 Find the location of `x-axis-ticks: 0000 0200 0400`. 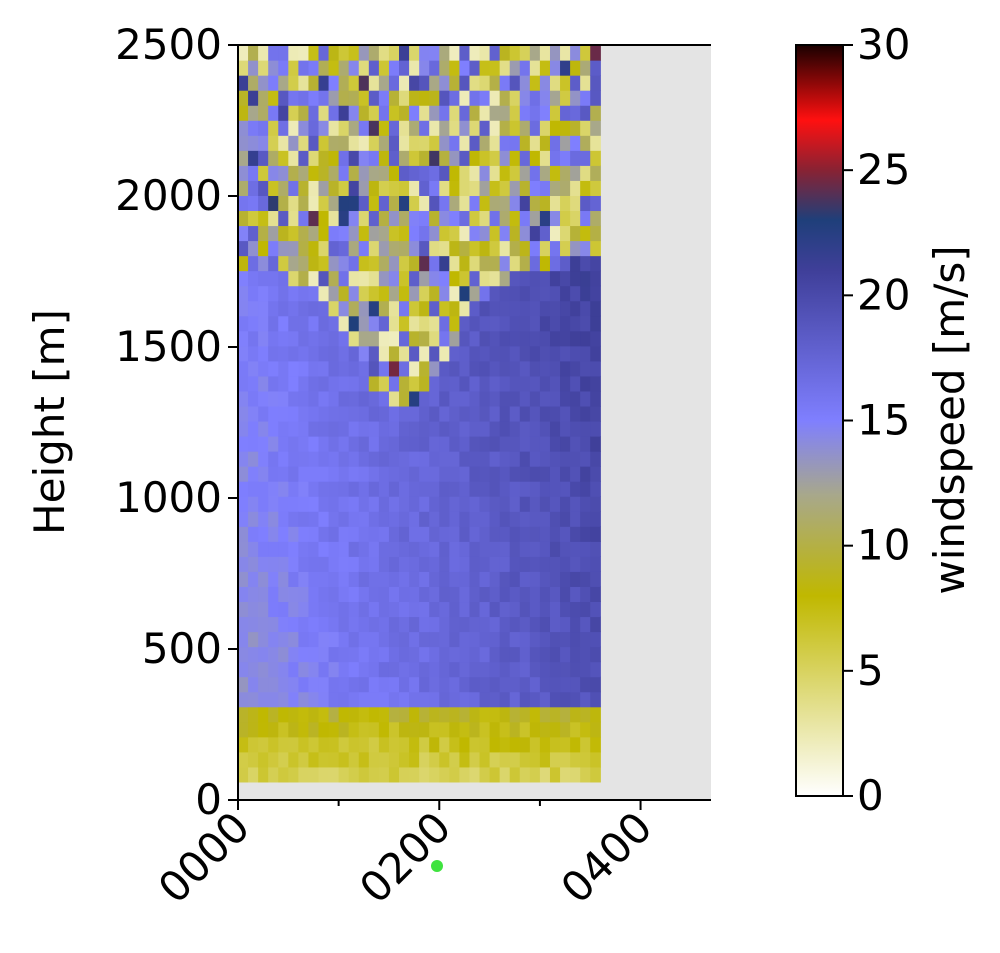

x-axis-ticks: 0000 0200 0400 is located at coordinates (405, 856).